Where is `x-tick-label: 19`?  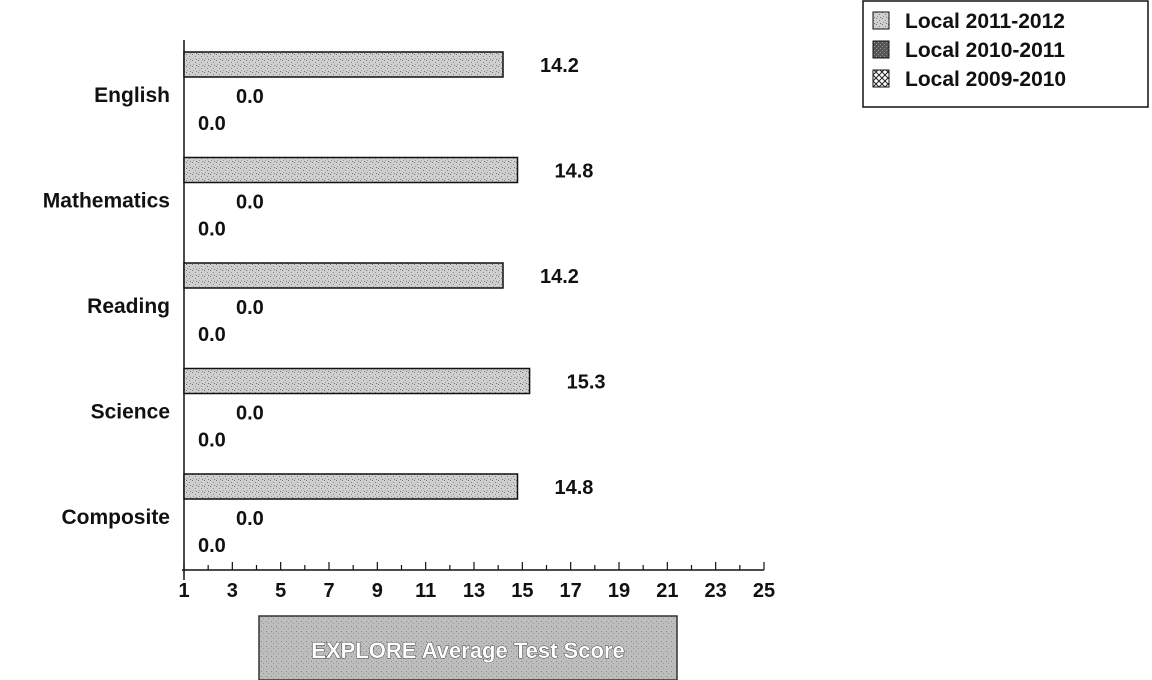 x-tick-label: 19 is located at coordinates (619, 591).